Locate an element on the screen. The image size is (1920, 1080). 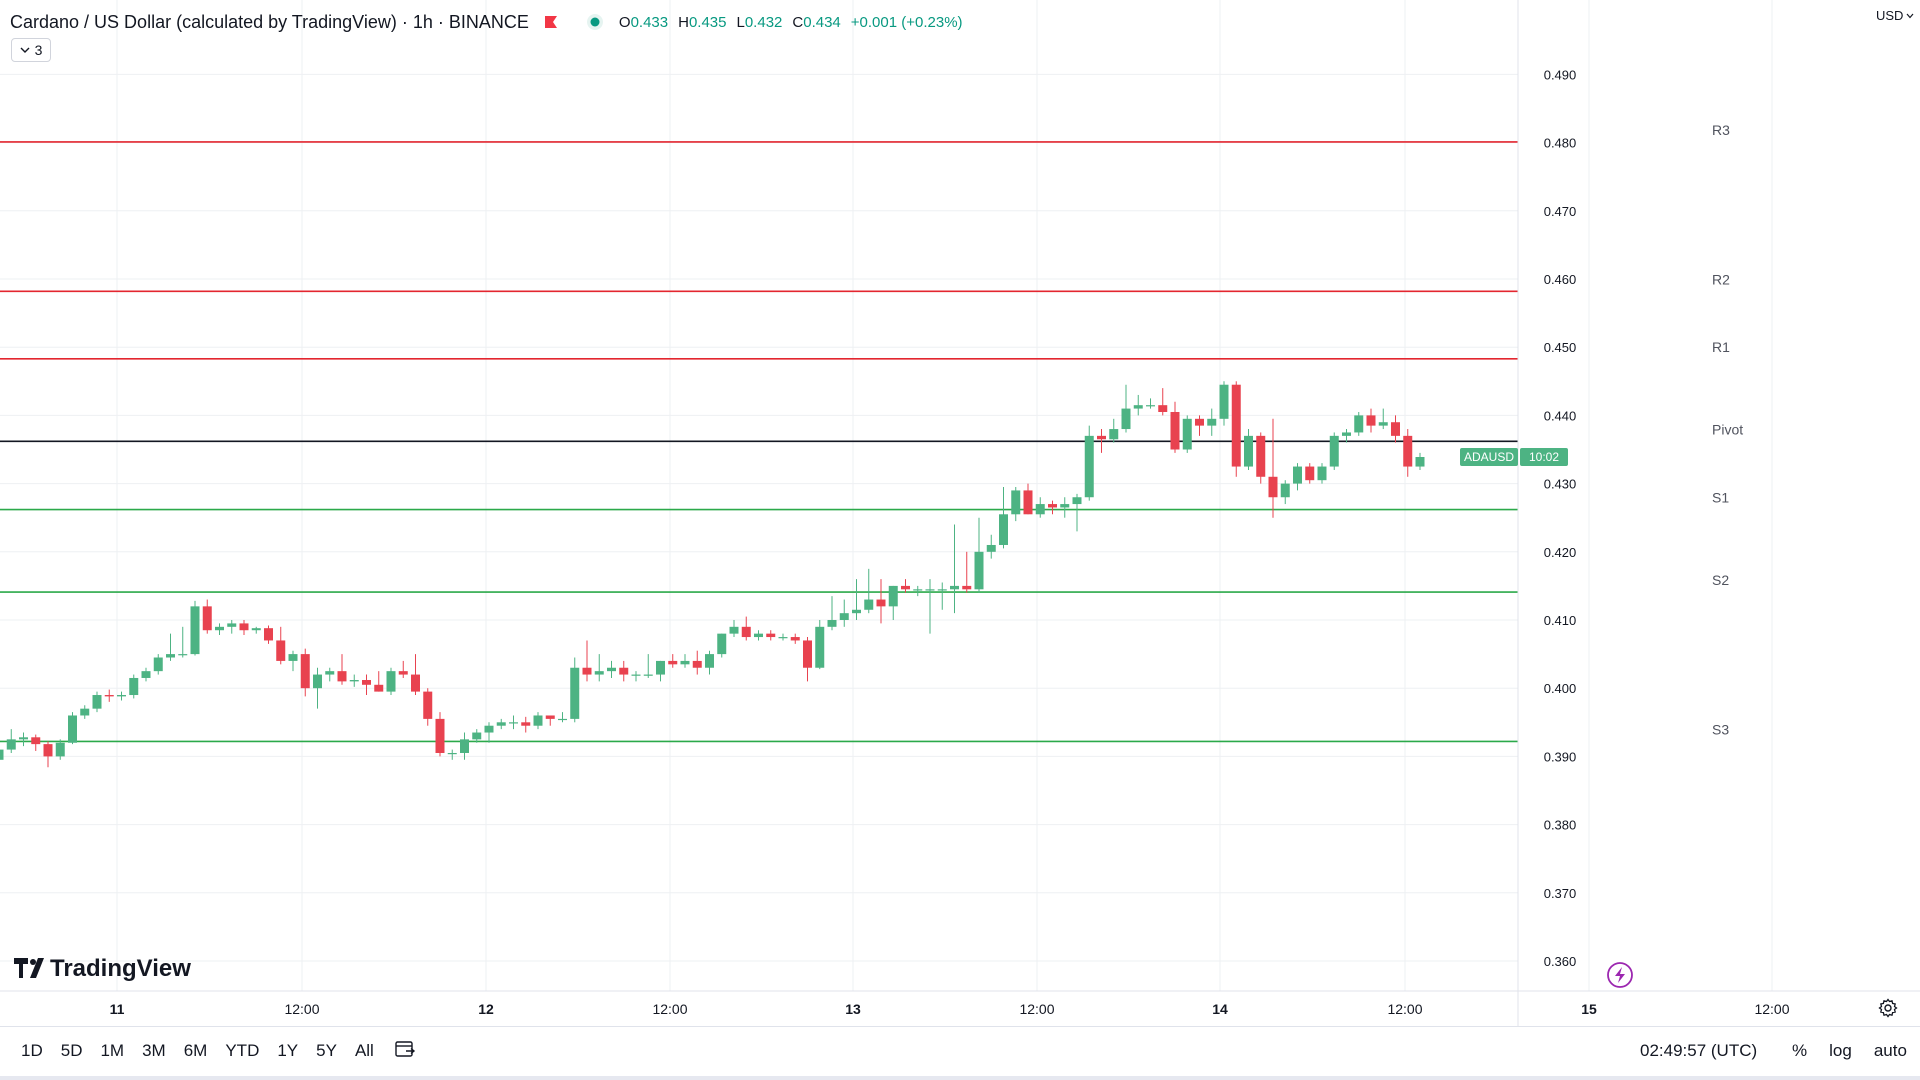
level-label-pivot: Pivot is located at coordinates (1727, 429).